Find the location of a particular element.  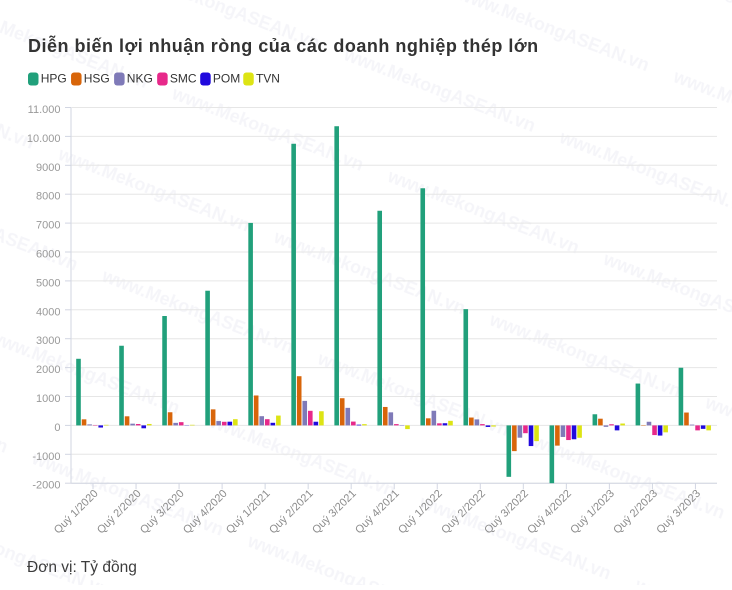

svg-text: 0 is located at coordinates (57, 428).